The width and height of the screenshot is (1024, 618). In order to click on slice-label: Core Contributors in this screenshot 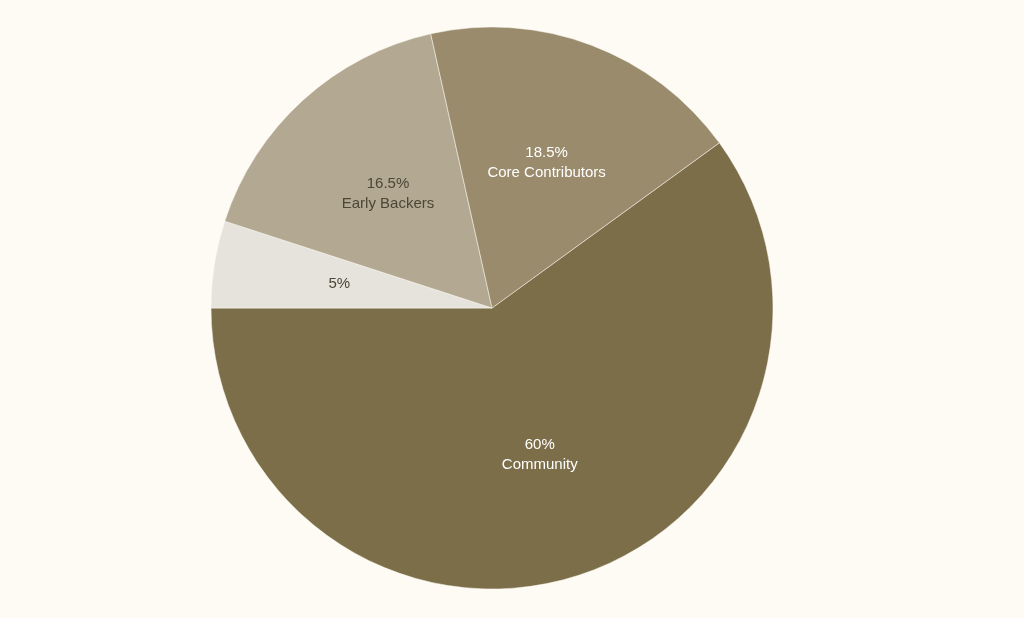, I will do `click(546, 172)`.